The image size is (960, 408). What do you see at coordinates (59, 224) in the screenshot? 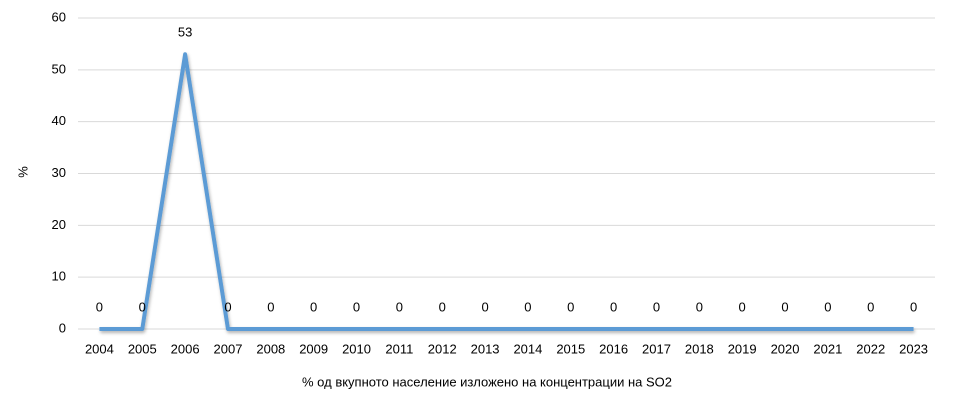
I see `y-tick-label: 20` at bounding box center [59, 224].